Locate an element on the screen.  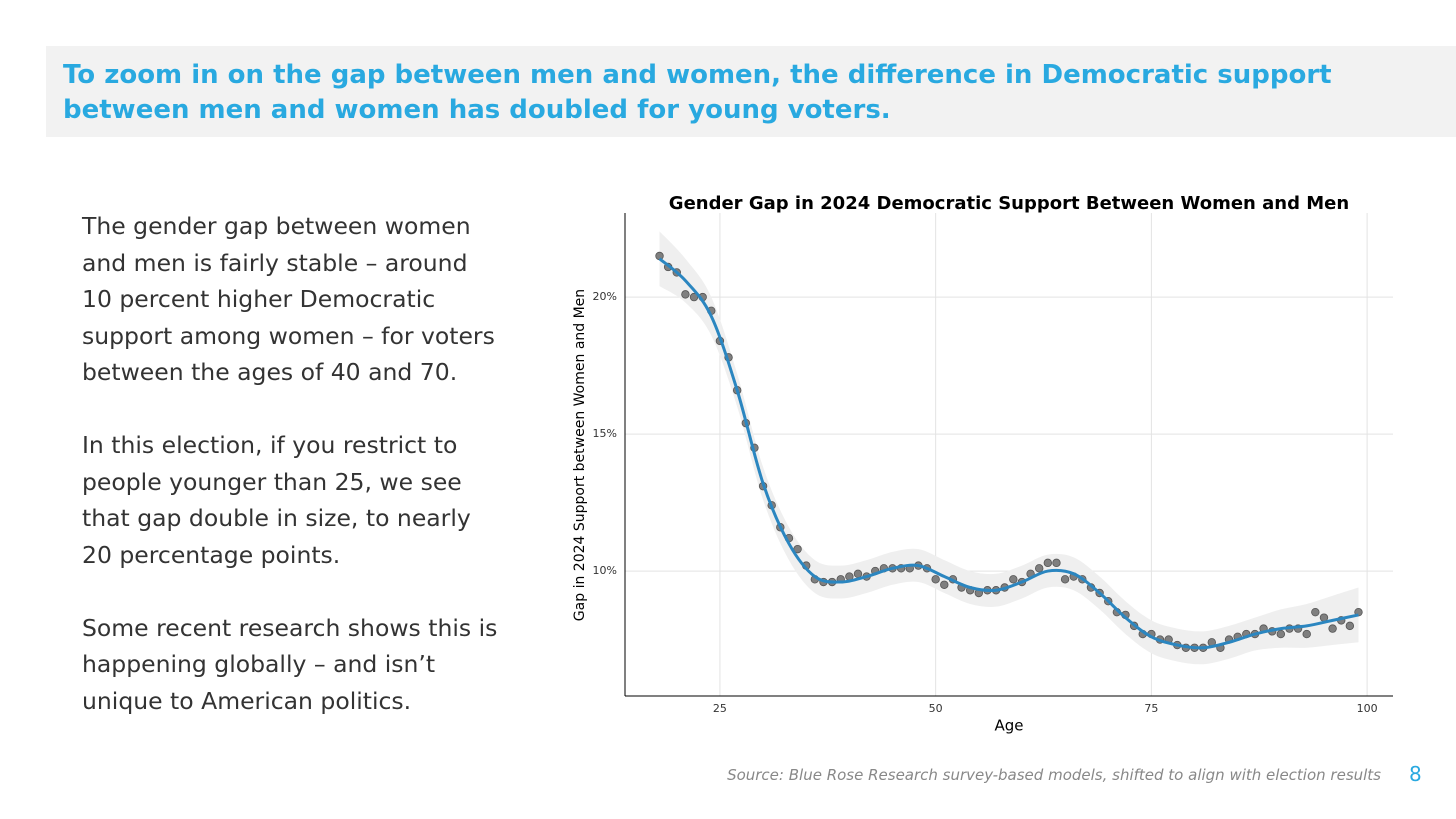
x-tick-label: 50 is located at coordinates (936, 708).